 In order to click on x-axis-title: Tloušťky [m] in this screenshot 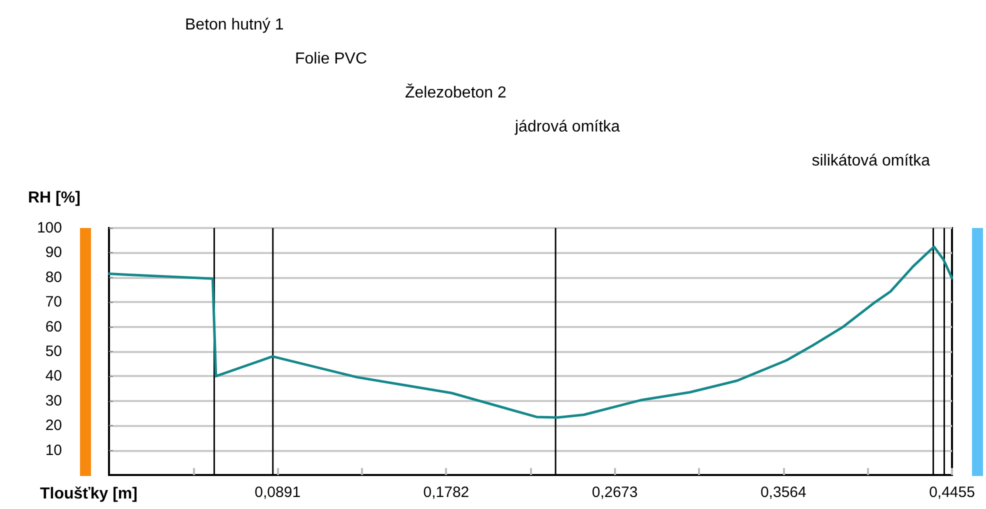, I will do `click(89, 494)`.